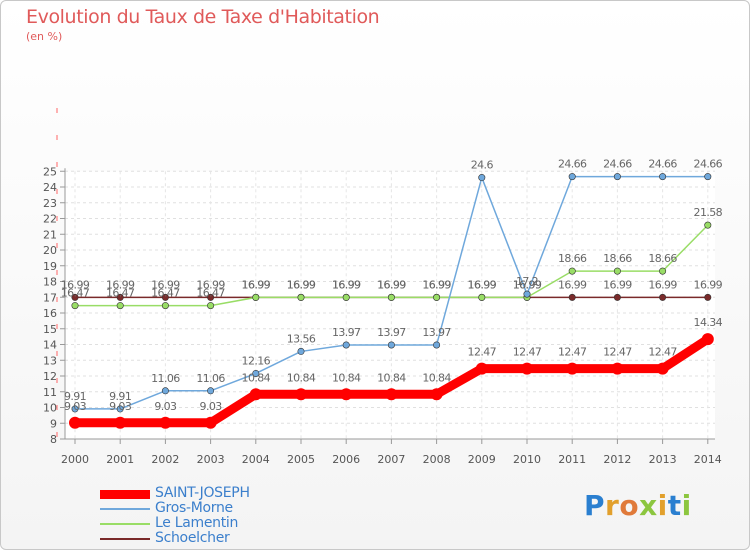 This screenshot has height=550, width=750. Describe the element at coordinates (50, 282) in the screenshot. I see `y-tick-label: 18` at that location.